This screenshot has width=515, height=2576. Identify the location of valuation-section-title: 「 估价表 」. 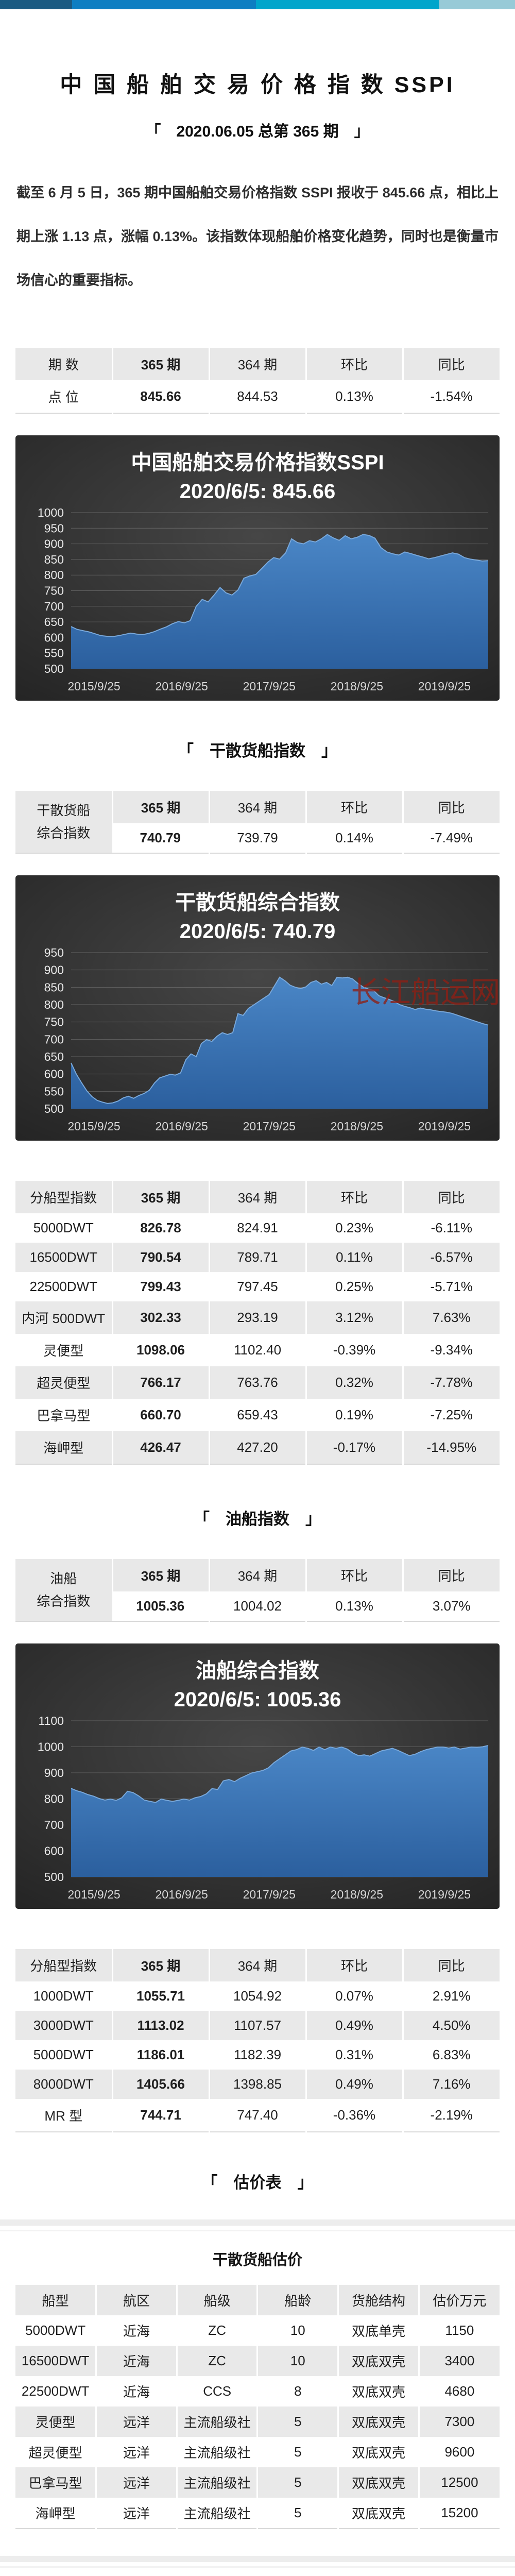
(257, 2183).